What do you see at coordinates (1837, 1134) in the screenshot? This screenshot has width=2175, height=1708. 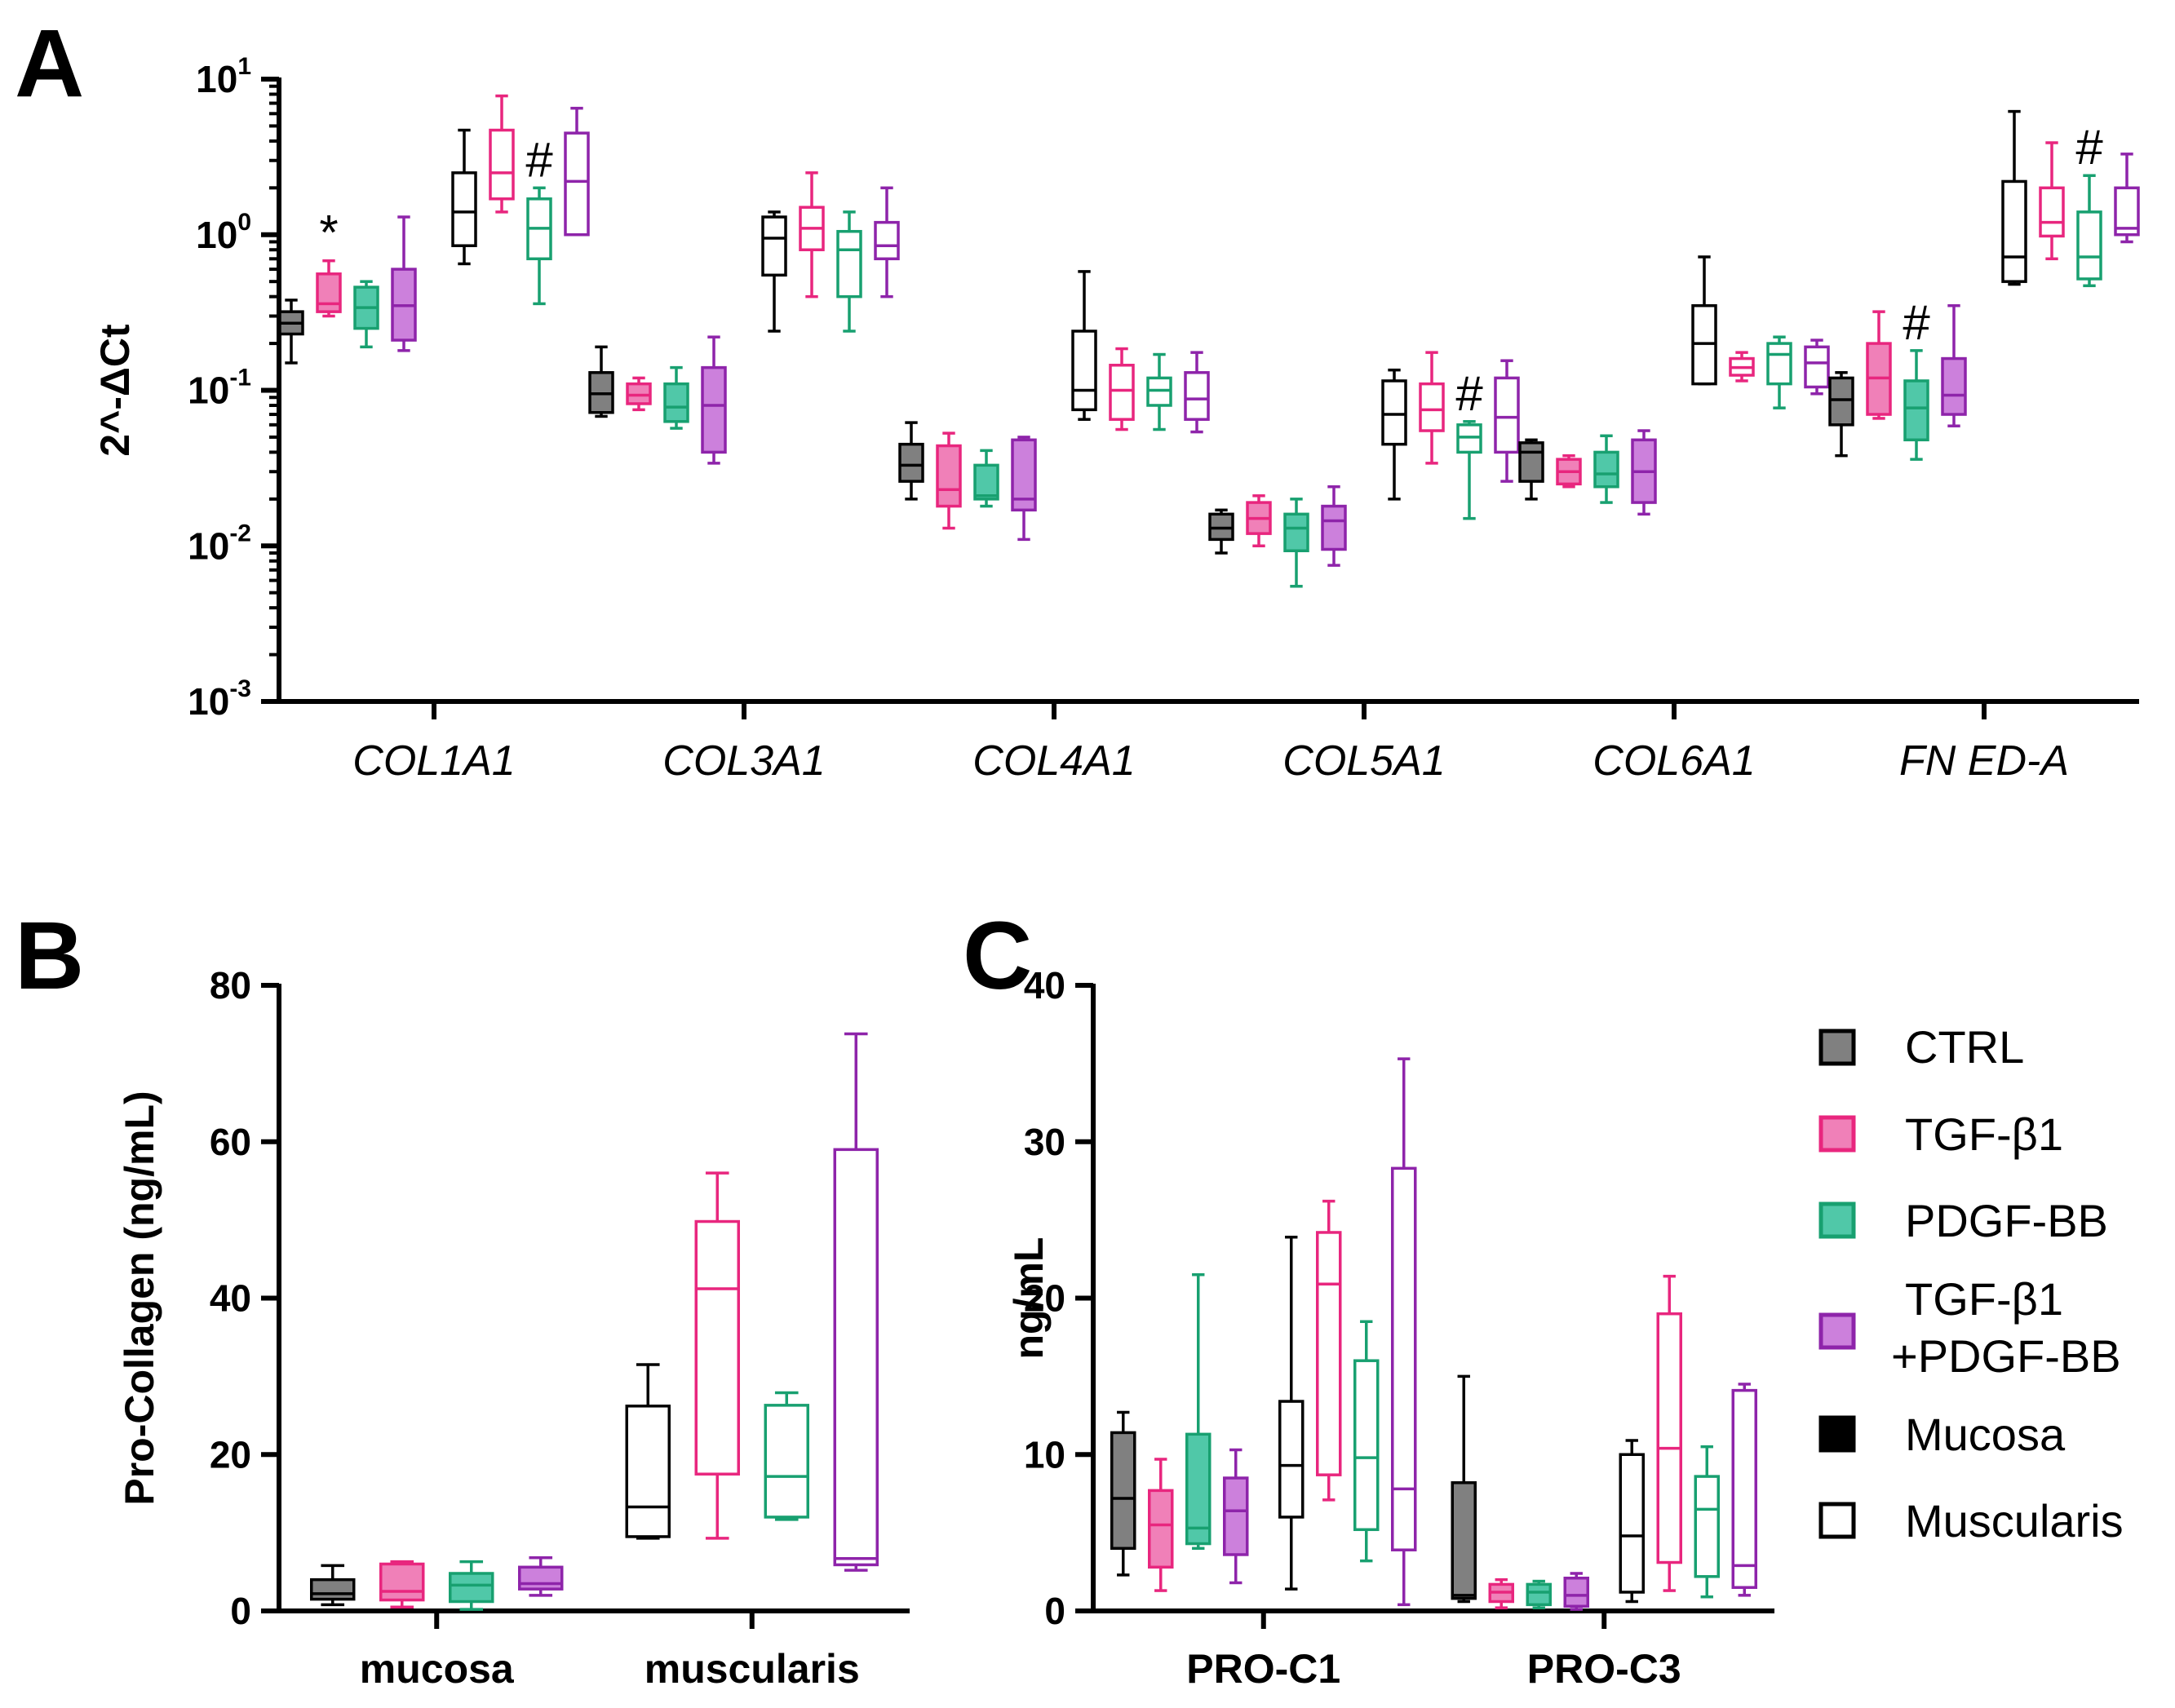 I see `legend-swatch-tgf` at bounding box center [1837, 1134].